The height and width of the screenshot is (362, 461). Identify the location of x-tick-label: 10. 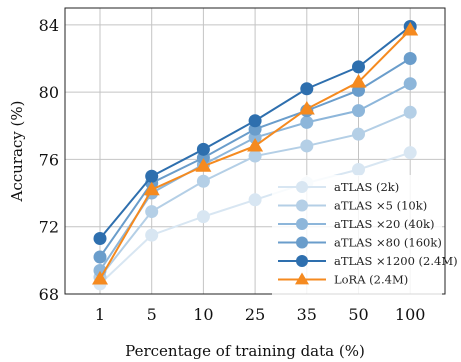
(203, 314).